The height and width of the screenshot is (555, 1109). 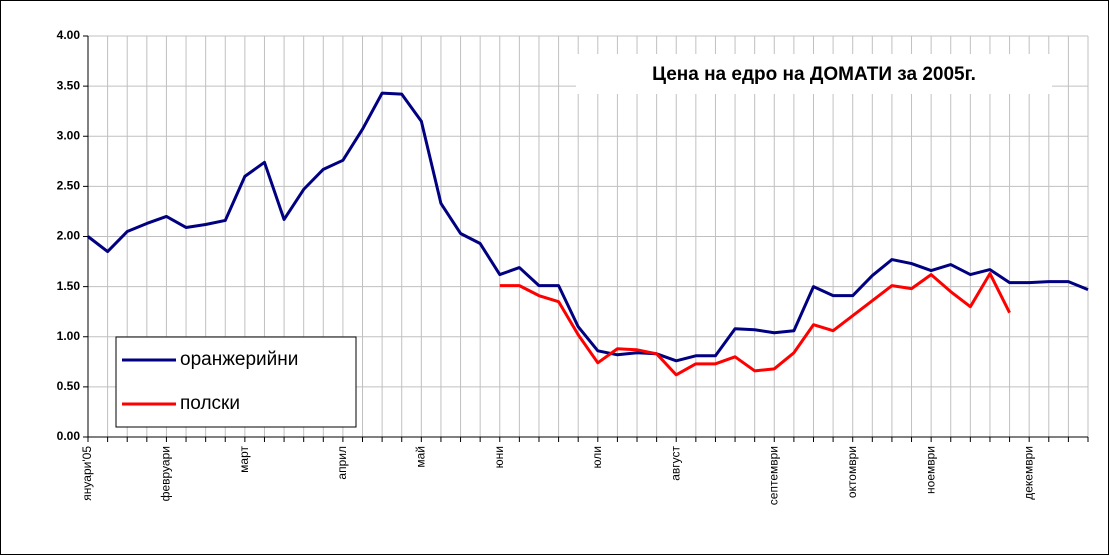 I want to click on x-tick-label: юли, so click(x=597, y=457).